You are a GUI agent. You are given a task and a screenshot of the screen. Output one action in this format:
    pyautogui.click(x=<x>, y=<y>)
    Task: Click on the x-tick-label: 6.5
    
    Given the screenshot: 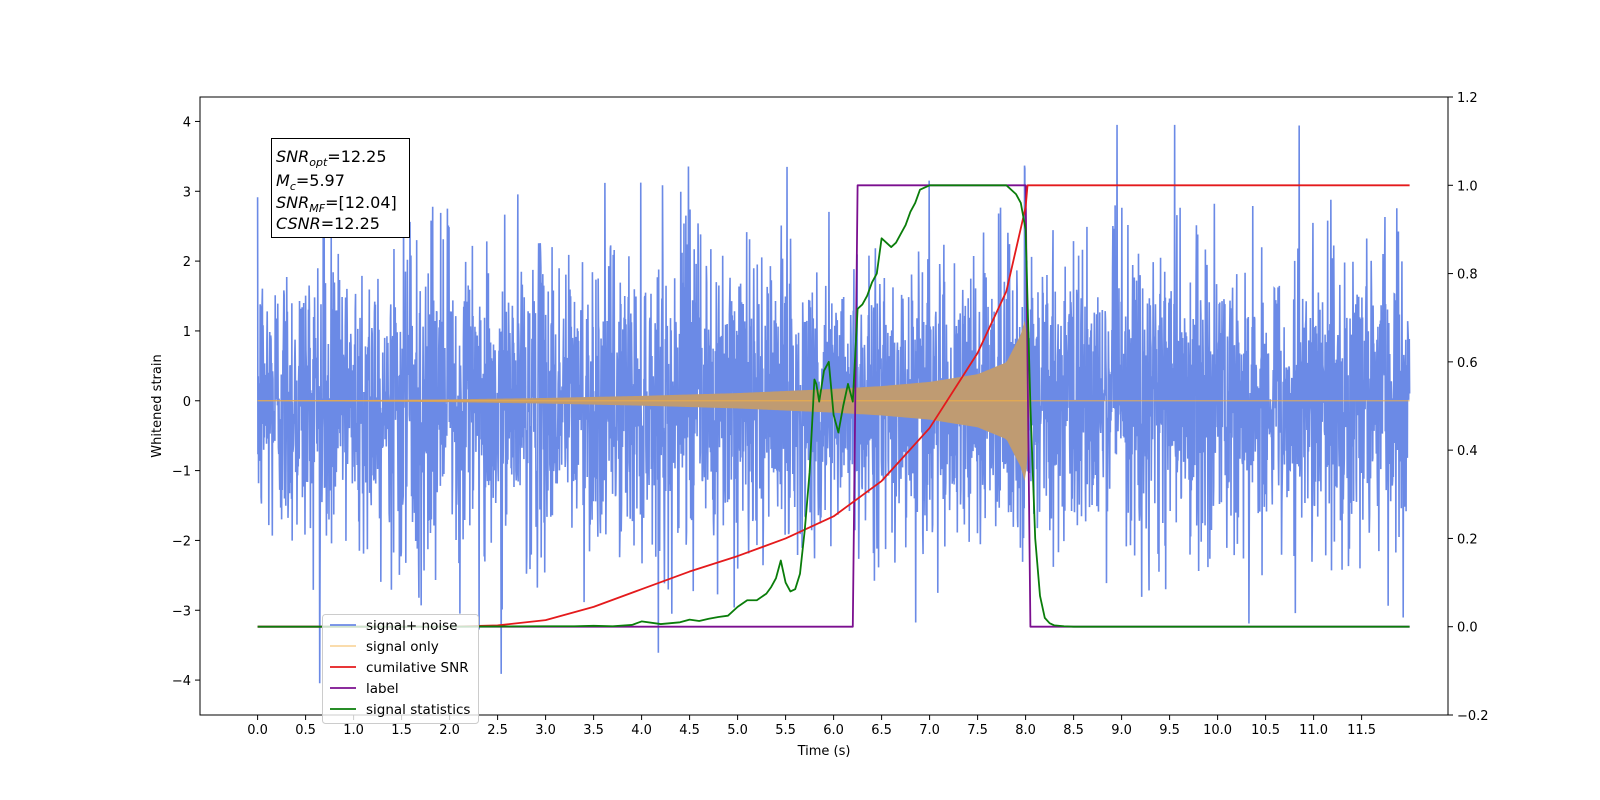 What is the action you would take?
    pyautogui.click(x=881, y=730)
    